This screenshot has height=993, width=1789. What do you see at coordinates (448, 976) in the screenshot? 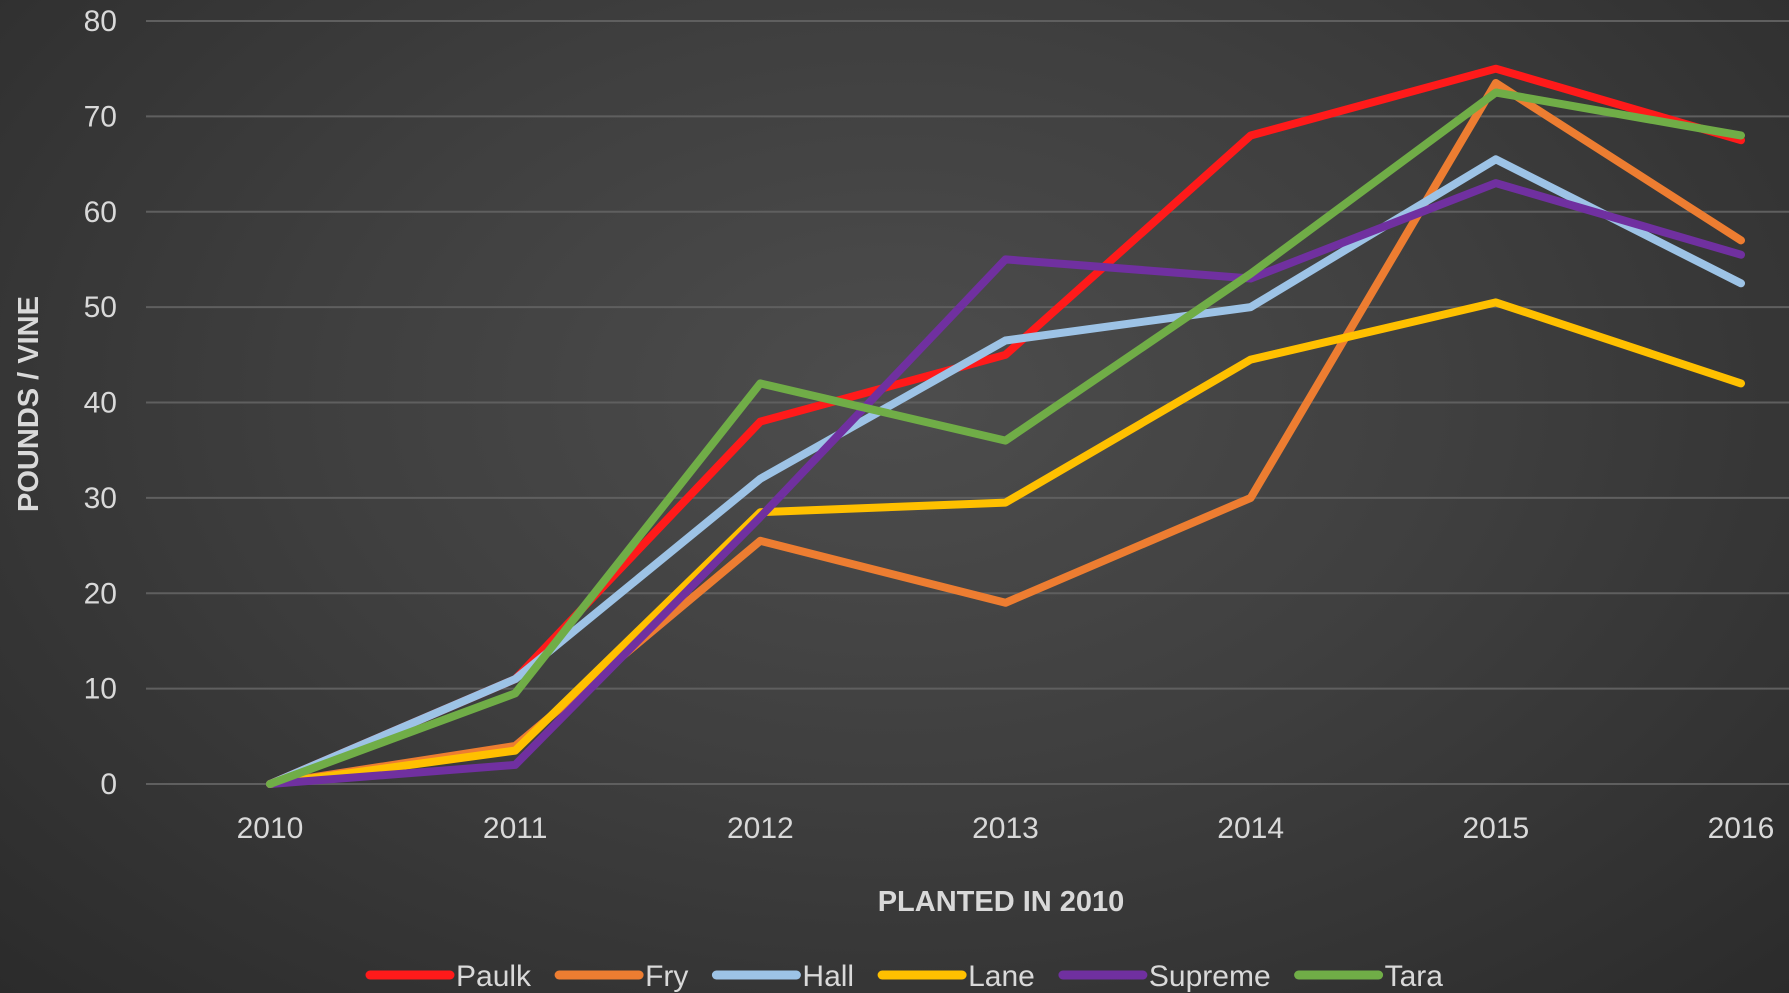
I see `legend-item-paulk: Paulk` at bounding box center [448, 976].